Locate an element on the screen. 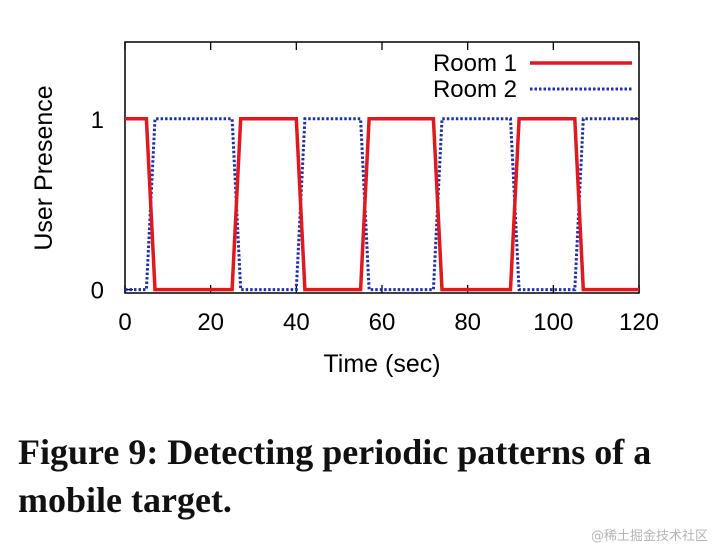  x-tick-label: 120 is located at coordinates (639, 322).